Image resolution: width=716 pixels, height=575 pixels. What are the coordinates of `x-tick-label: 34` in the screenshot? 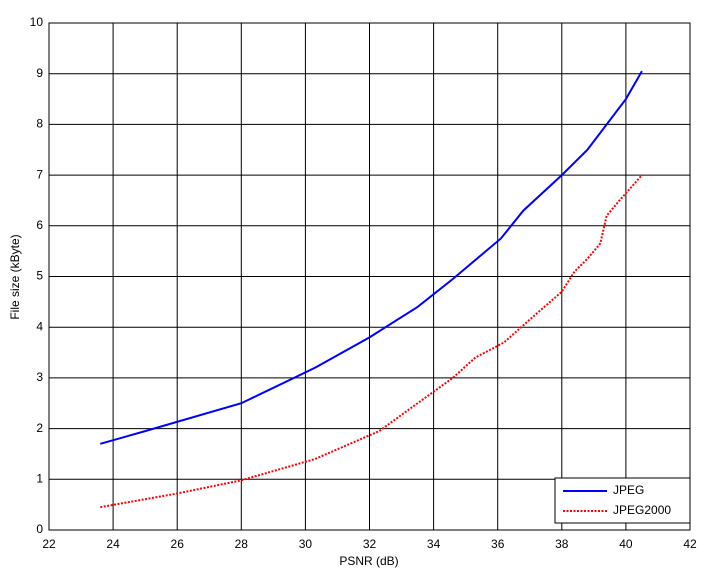 It's located at (434, 544).